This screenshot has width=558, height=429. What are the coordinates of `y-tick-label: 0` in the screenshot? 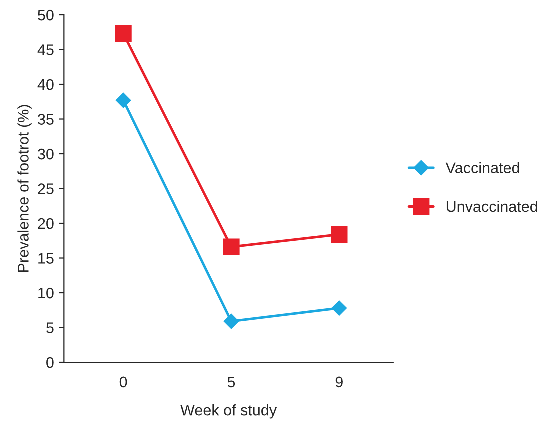 It's located at (50, 362).